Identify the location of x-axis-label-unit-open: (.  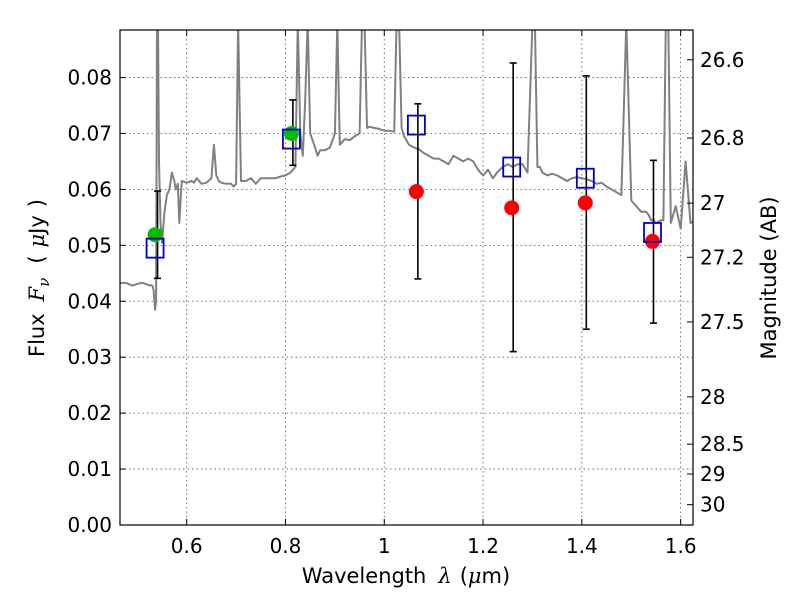
(464, 576).